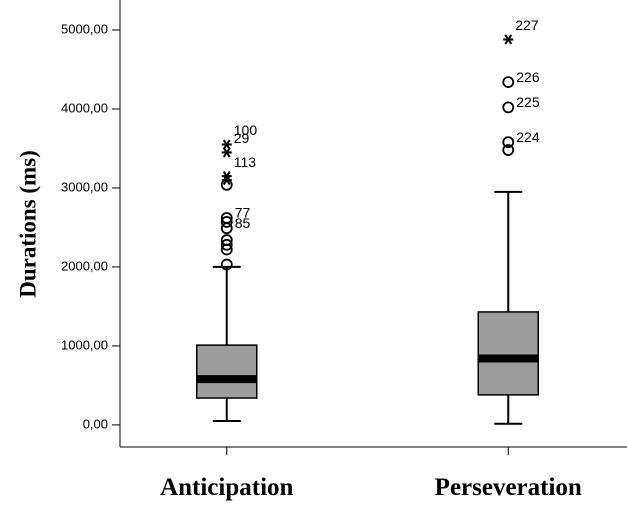 Image resolution: width=627 pixels, height=507 pixels. Describe the element at coordinates (243, 223) in the screenshot. I see `outlier-label: 85` at that location.